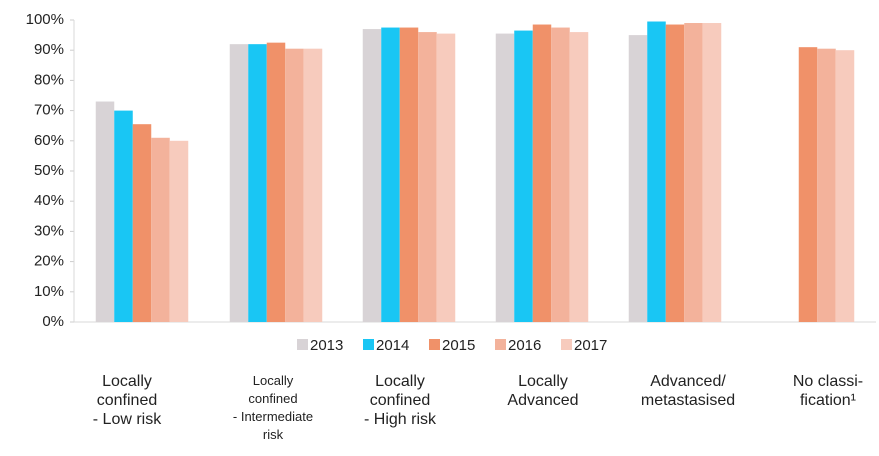 This screenshot has height=456, width=879. What do you see at coordinates (49, 170) in the screenshot?
I see `y-tick-label: 50%` at bounding box center [49, 170].